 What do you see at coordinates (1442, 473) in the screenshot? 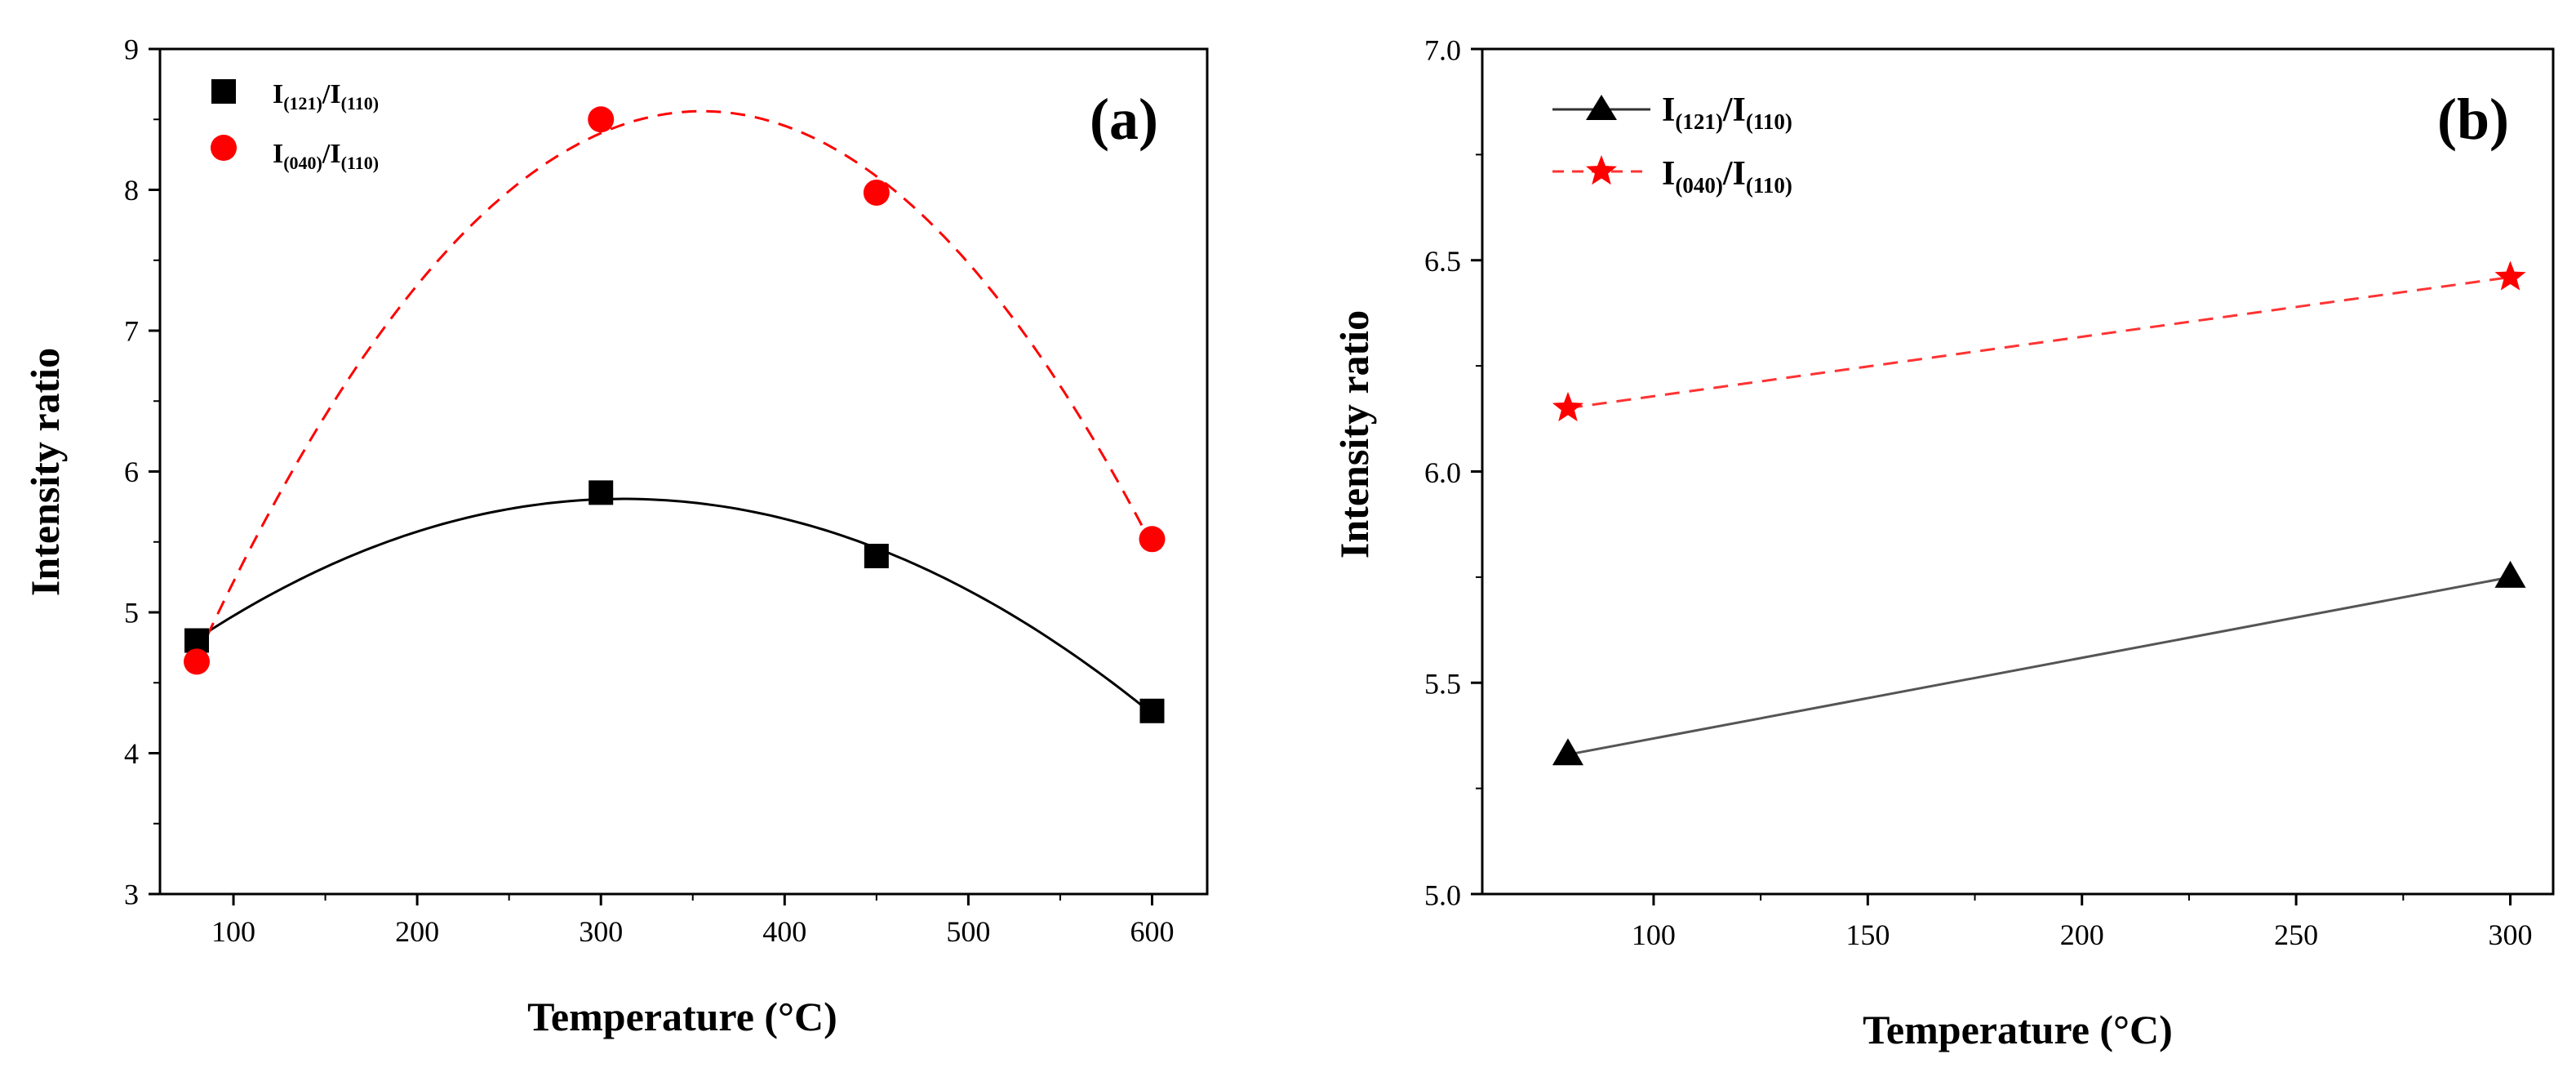
I see `y-tick-label-b-2: 6.0` at bounding box center [1442, 473].